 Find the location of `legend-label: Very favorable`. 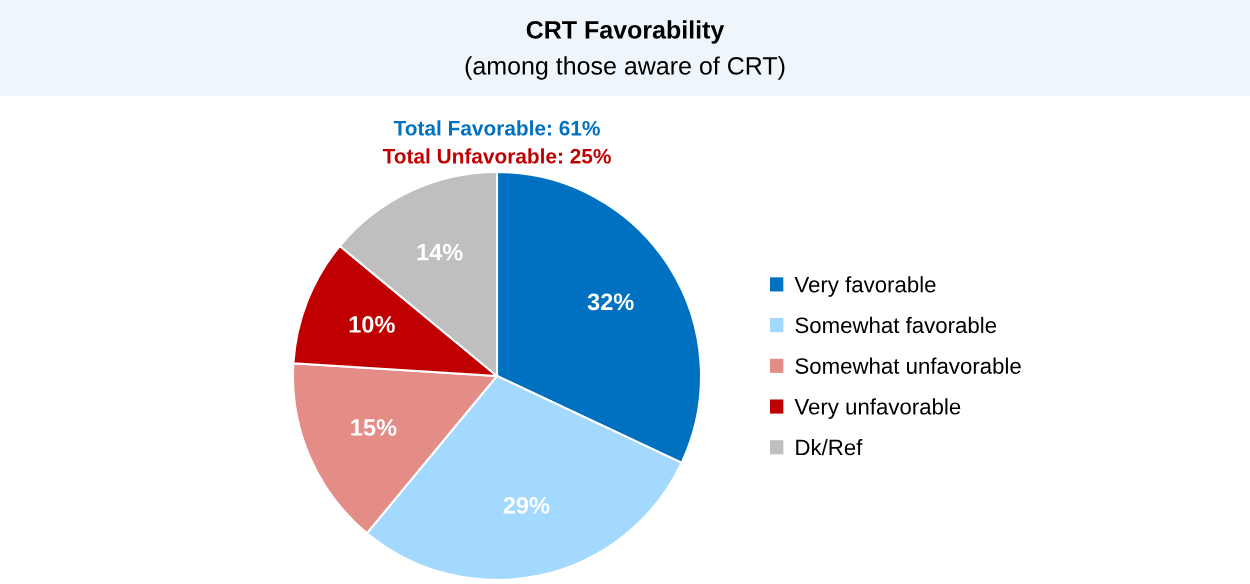

legend-label: Very favorable is located at coordinates (865, 286).